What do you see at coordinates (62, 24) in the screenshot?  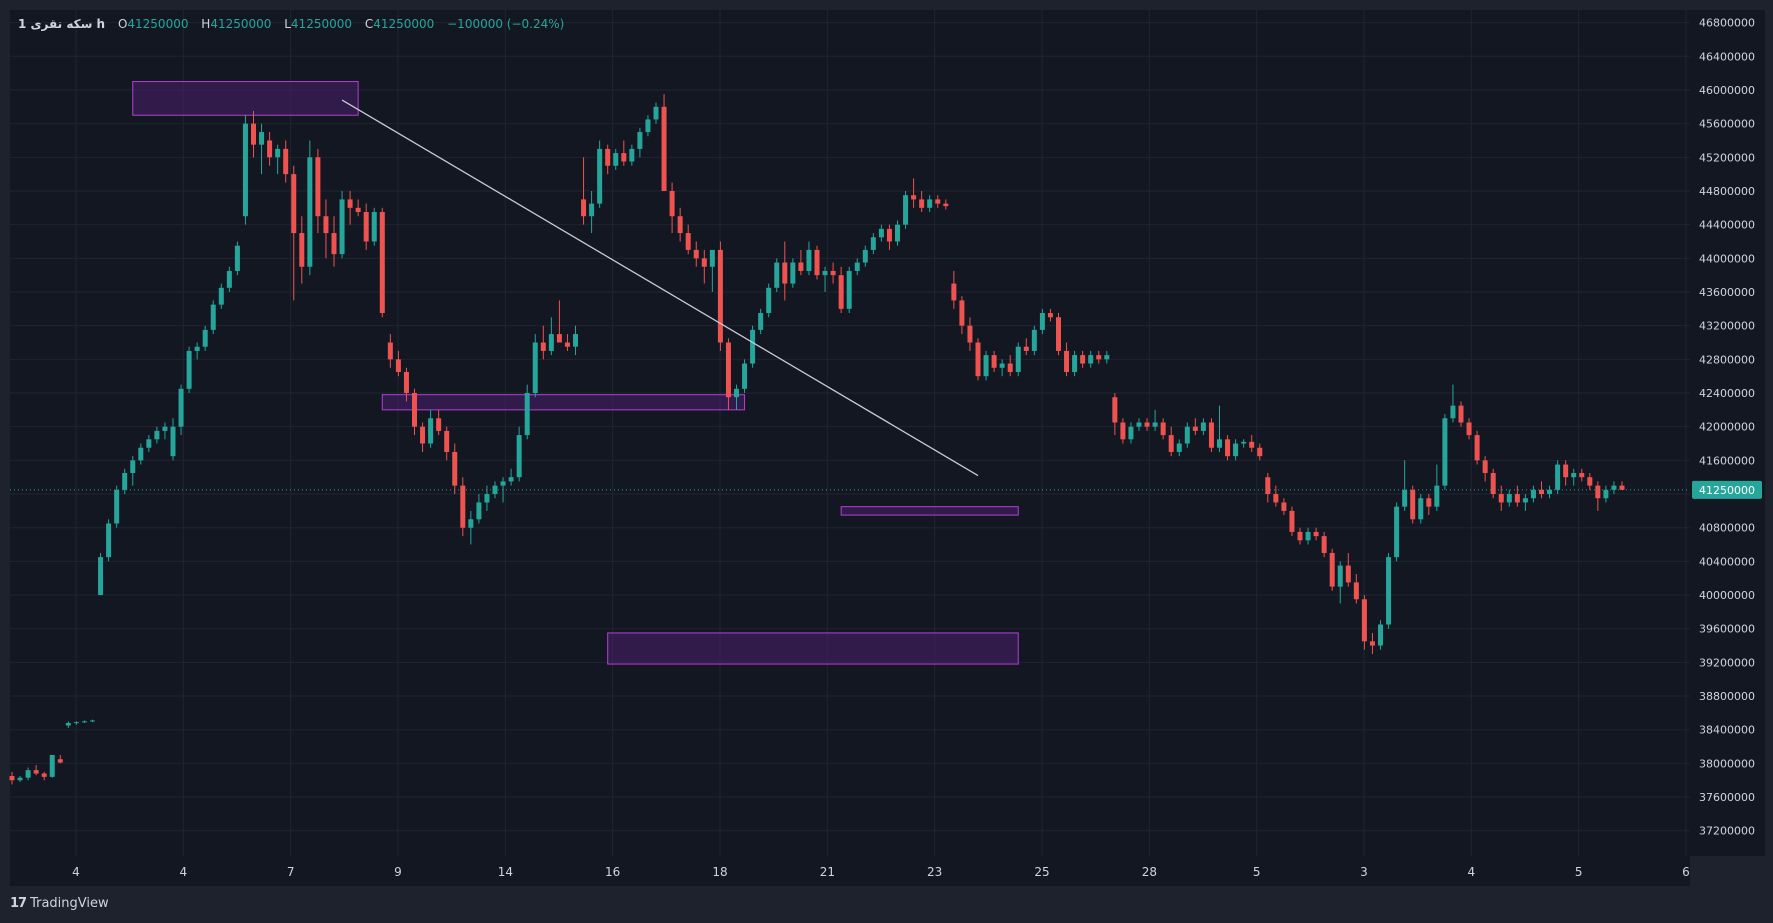 I see `symbol-label: 1 ﺳﮑﻪ ﻧﻘﺮﯼ h` at bounding box center [62, 24].